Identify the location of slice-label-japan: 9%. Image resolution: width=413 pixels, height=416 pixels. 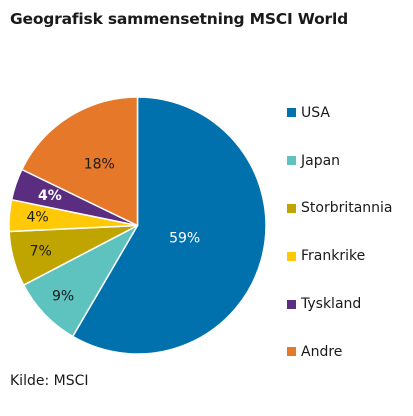
(63, 296).